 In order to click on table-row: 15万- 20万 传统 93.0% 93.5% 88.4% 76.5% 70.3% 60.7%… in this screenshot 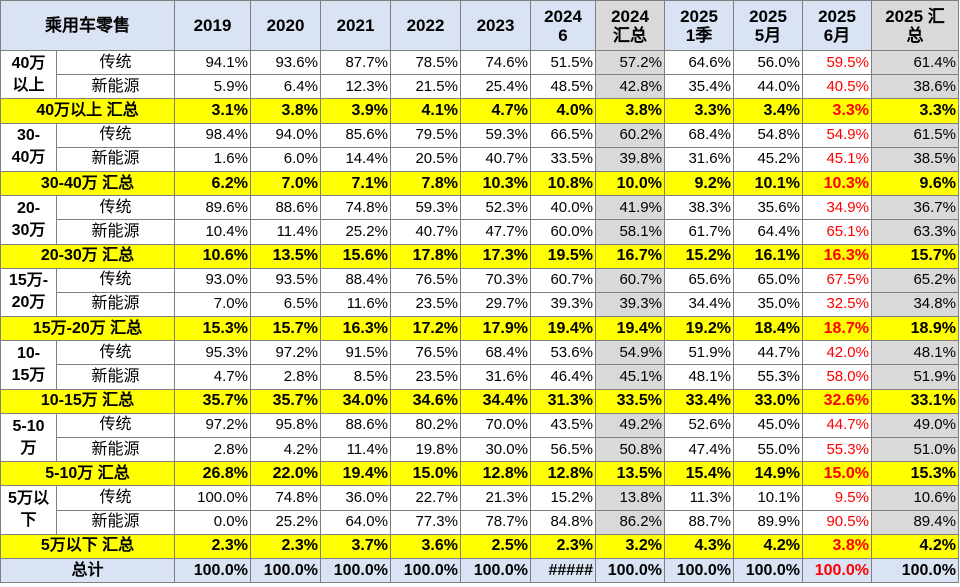, I will do `click(479, 292)`.